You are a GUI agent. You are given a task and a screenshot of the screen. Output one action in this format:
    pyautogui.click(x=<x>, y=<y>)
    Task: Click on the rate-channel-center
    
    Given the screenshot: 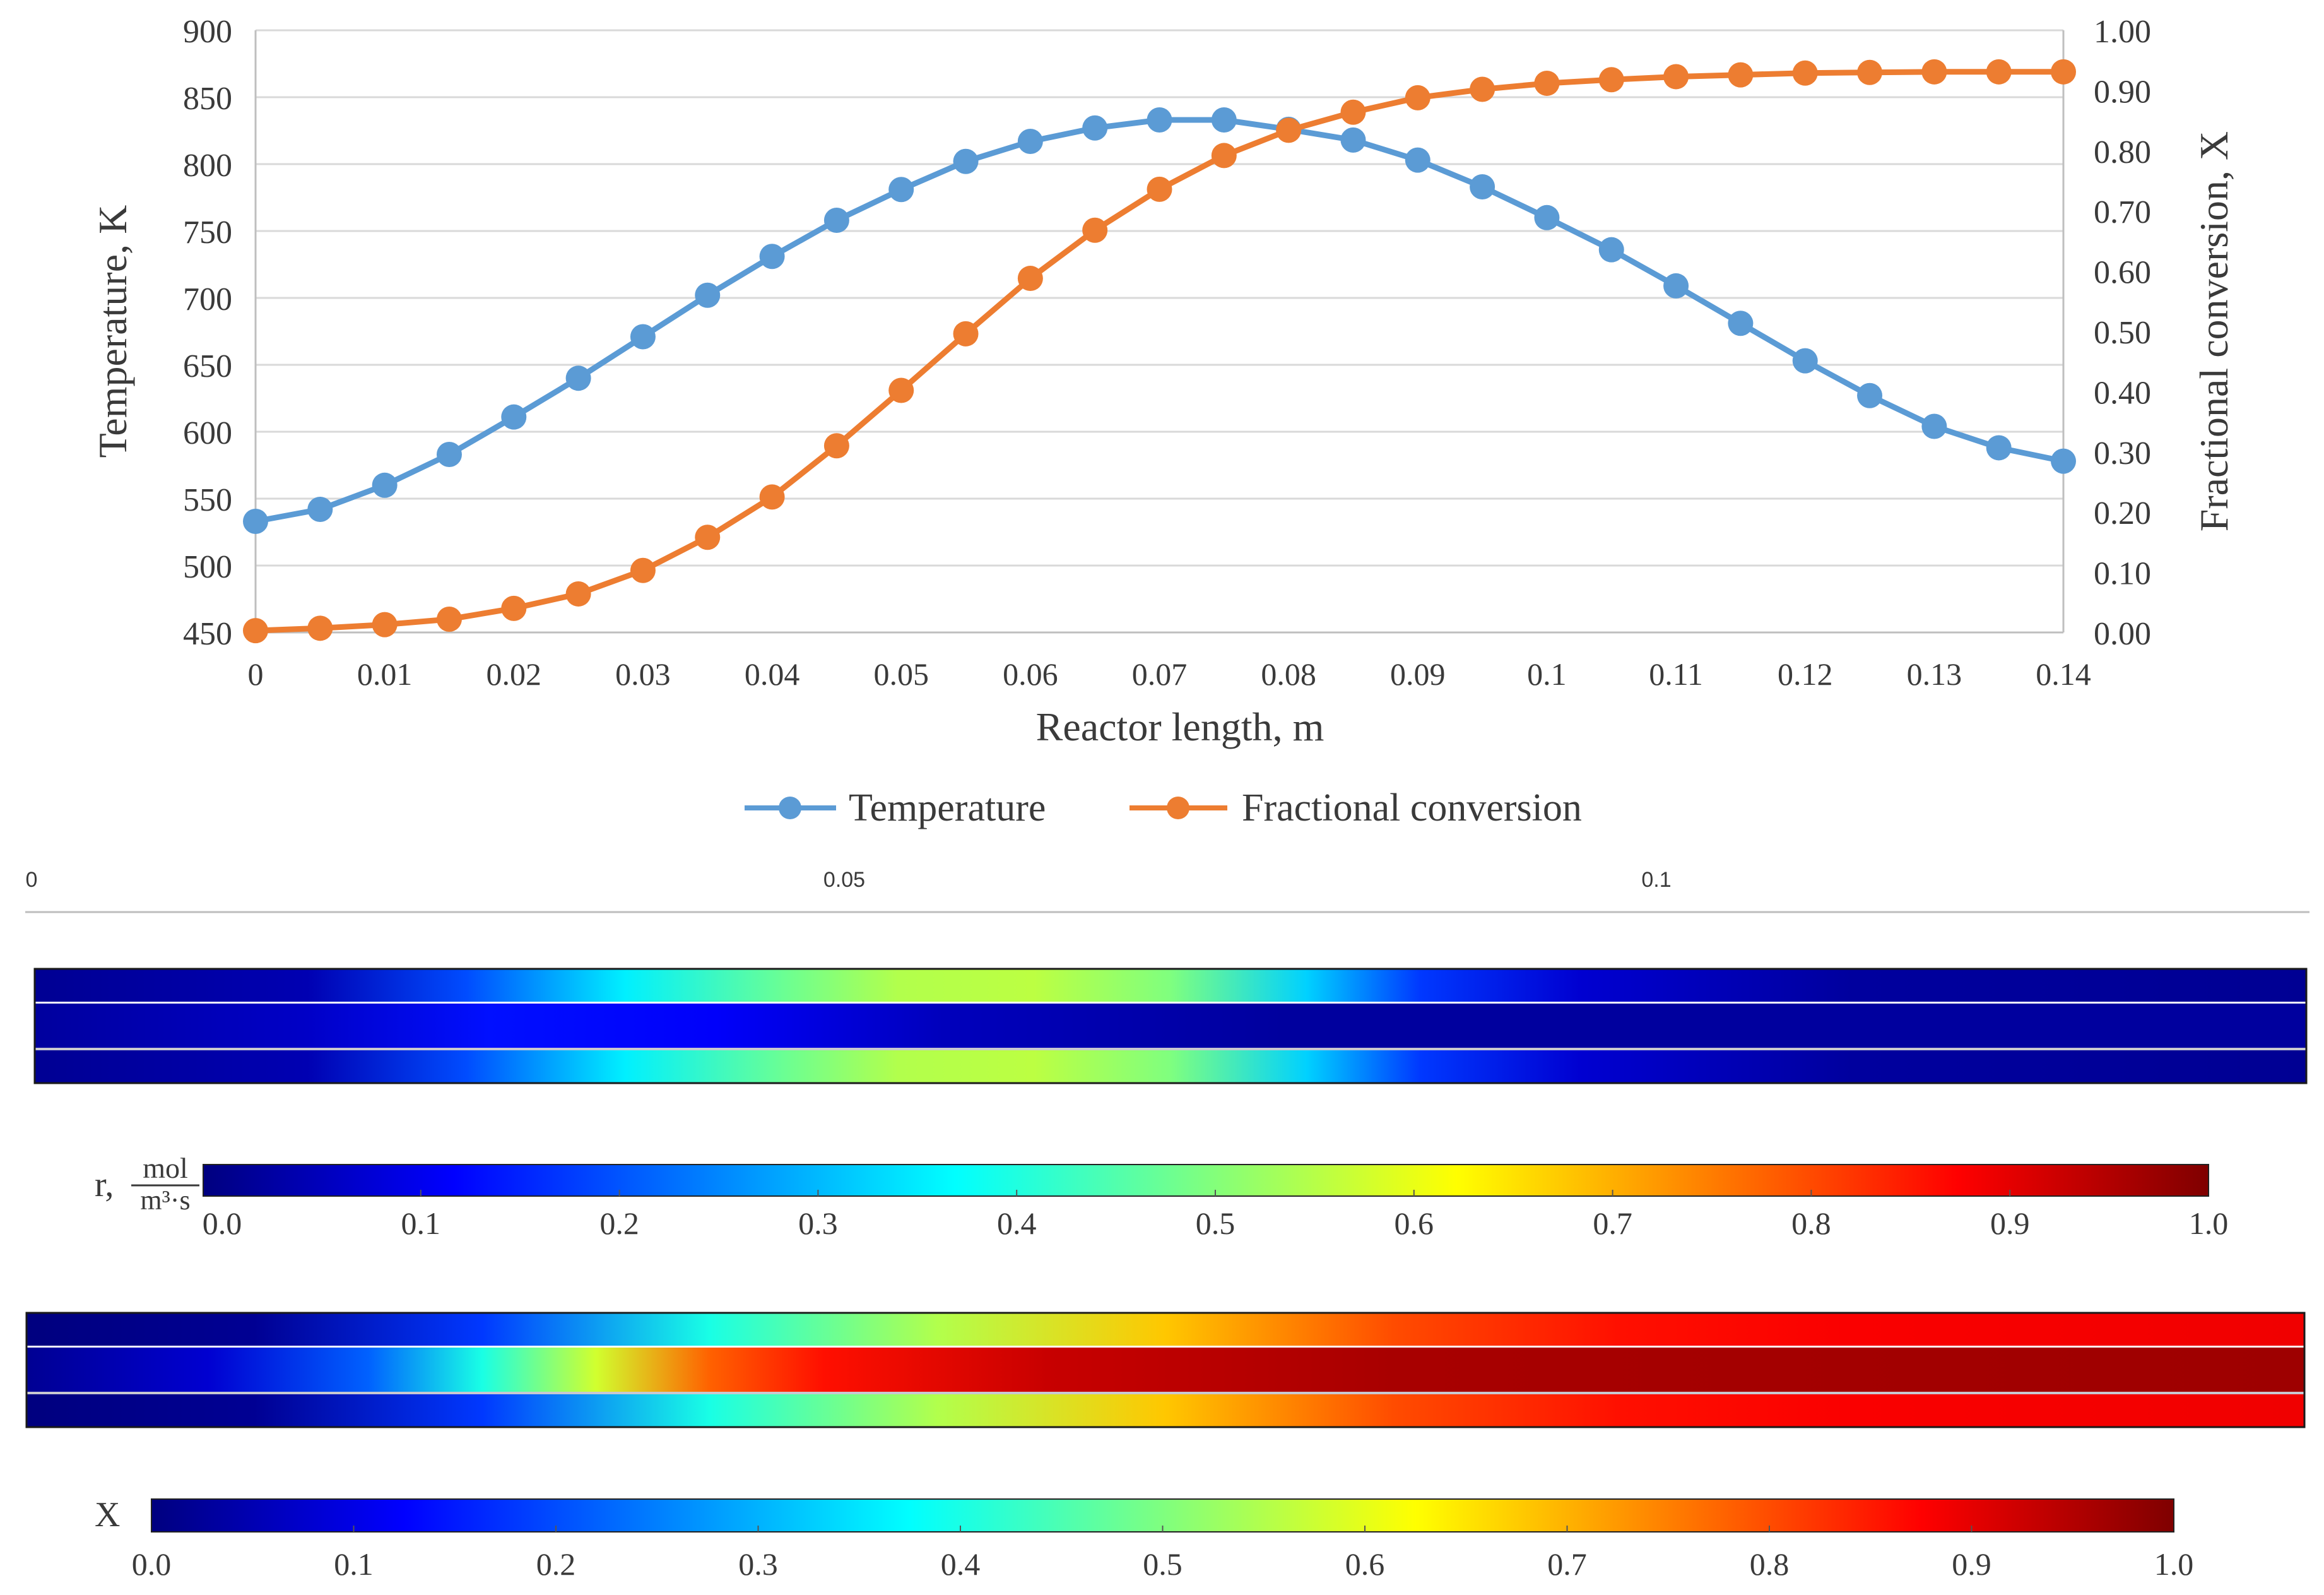 What is the action you would take?
    pyautogui.click(x=1171, y=1026)
    